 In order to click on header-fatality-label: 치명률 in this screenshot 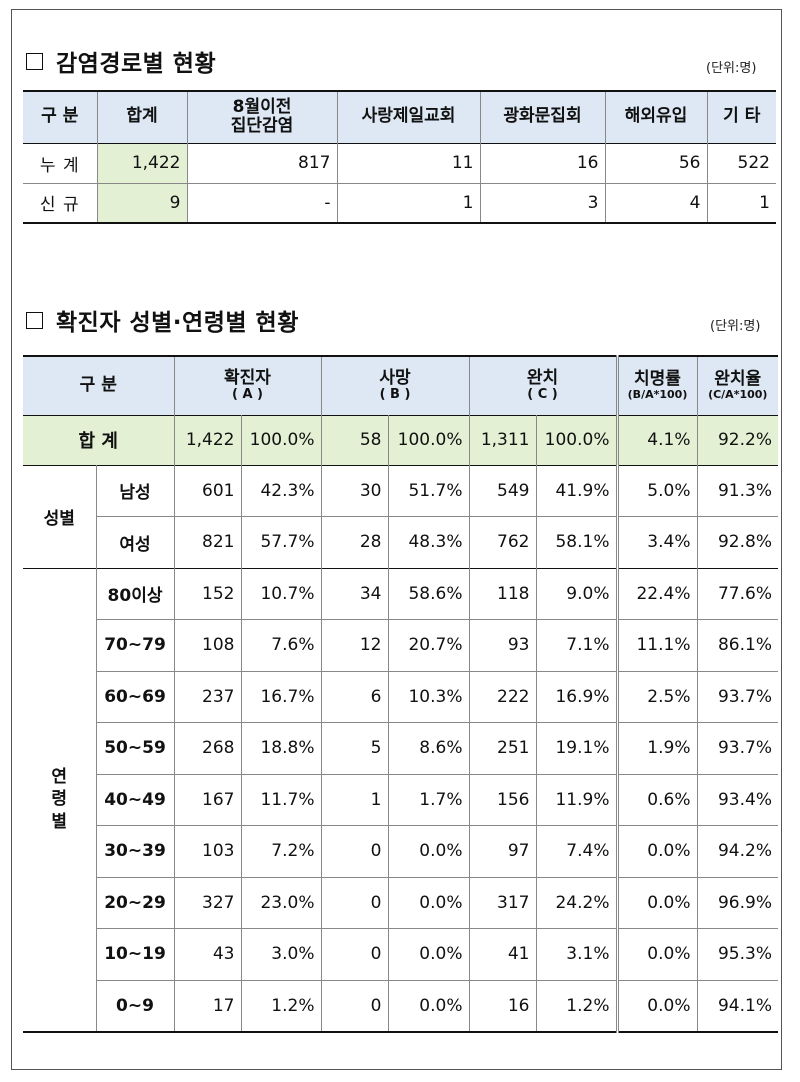, I will do `click(657, 378)`.